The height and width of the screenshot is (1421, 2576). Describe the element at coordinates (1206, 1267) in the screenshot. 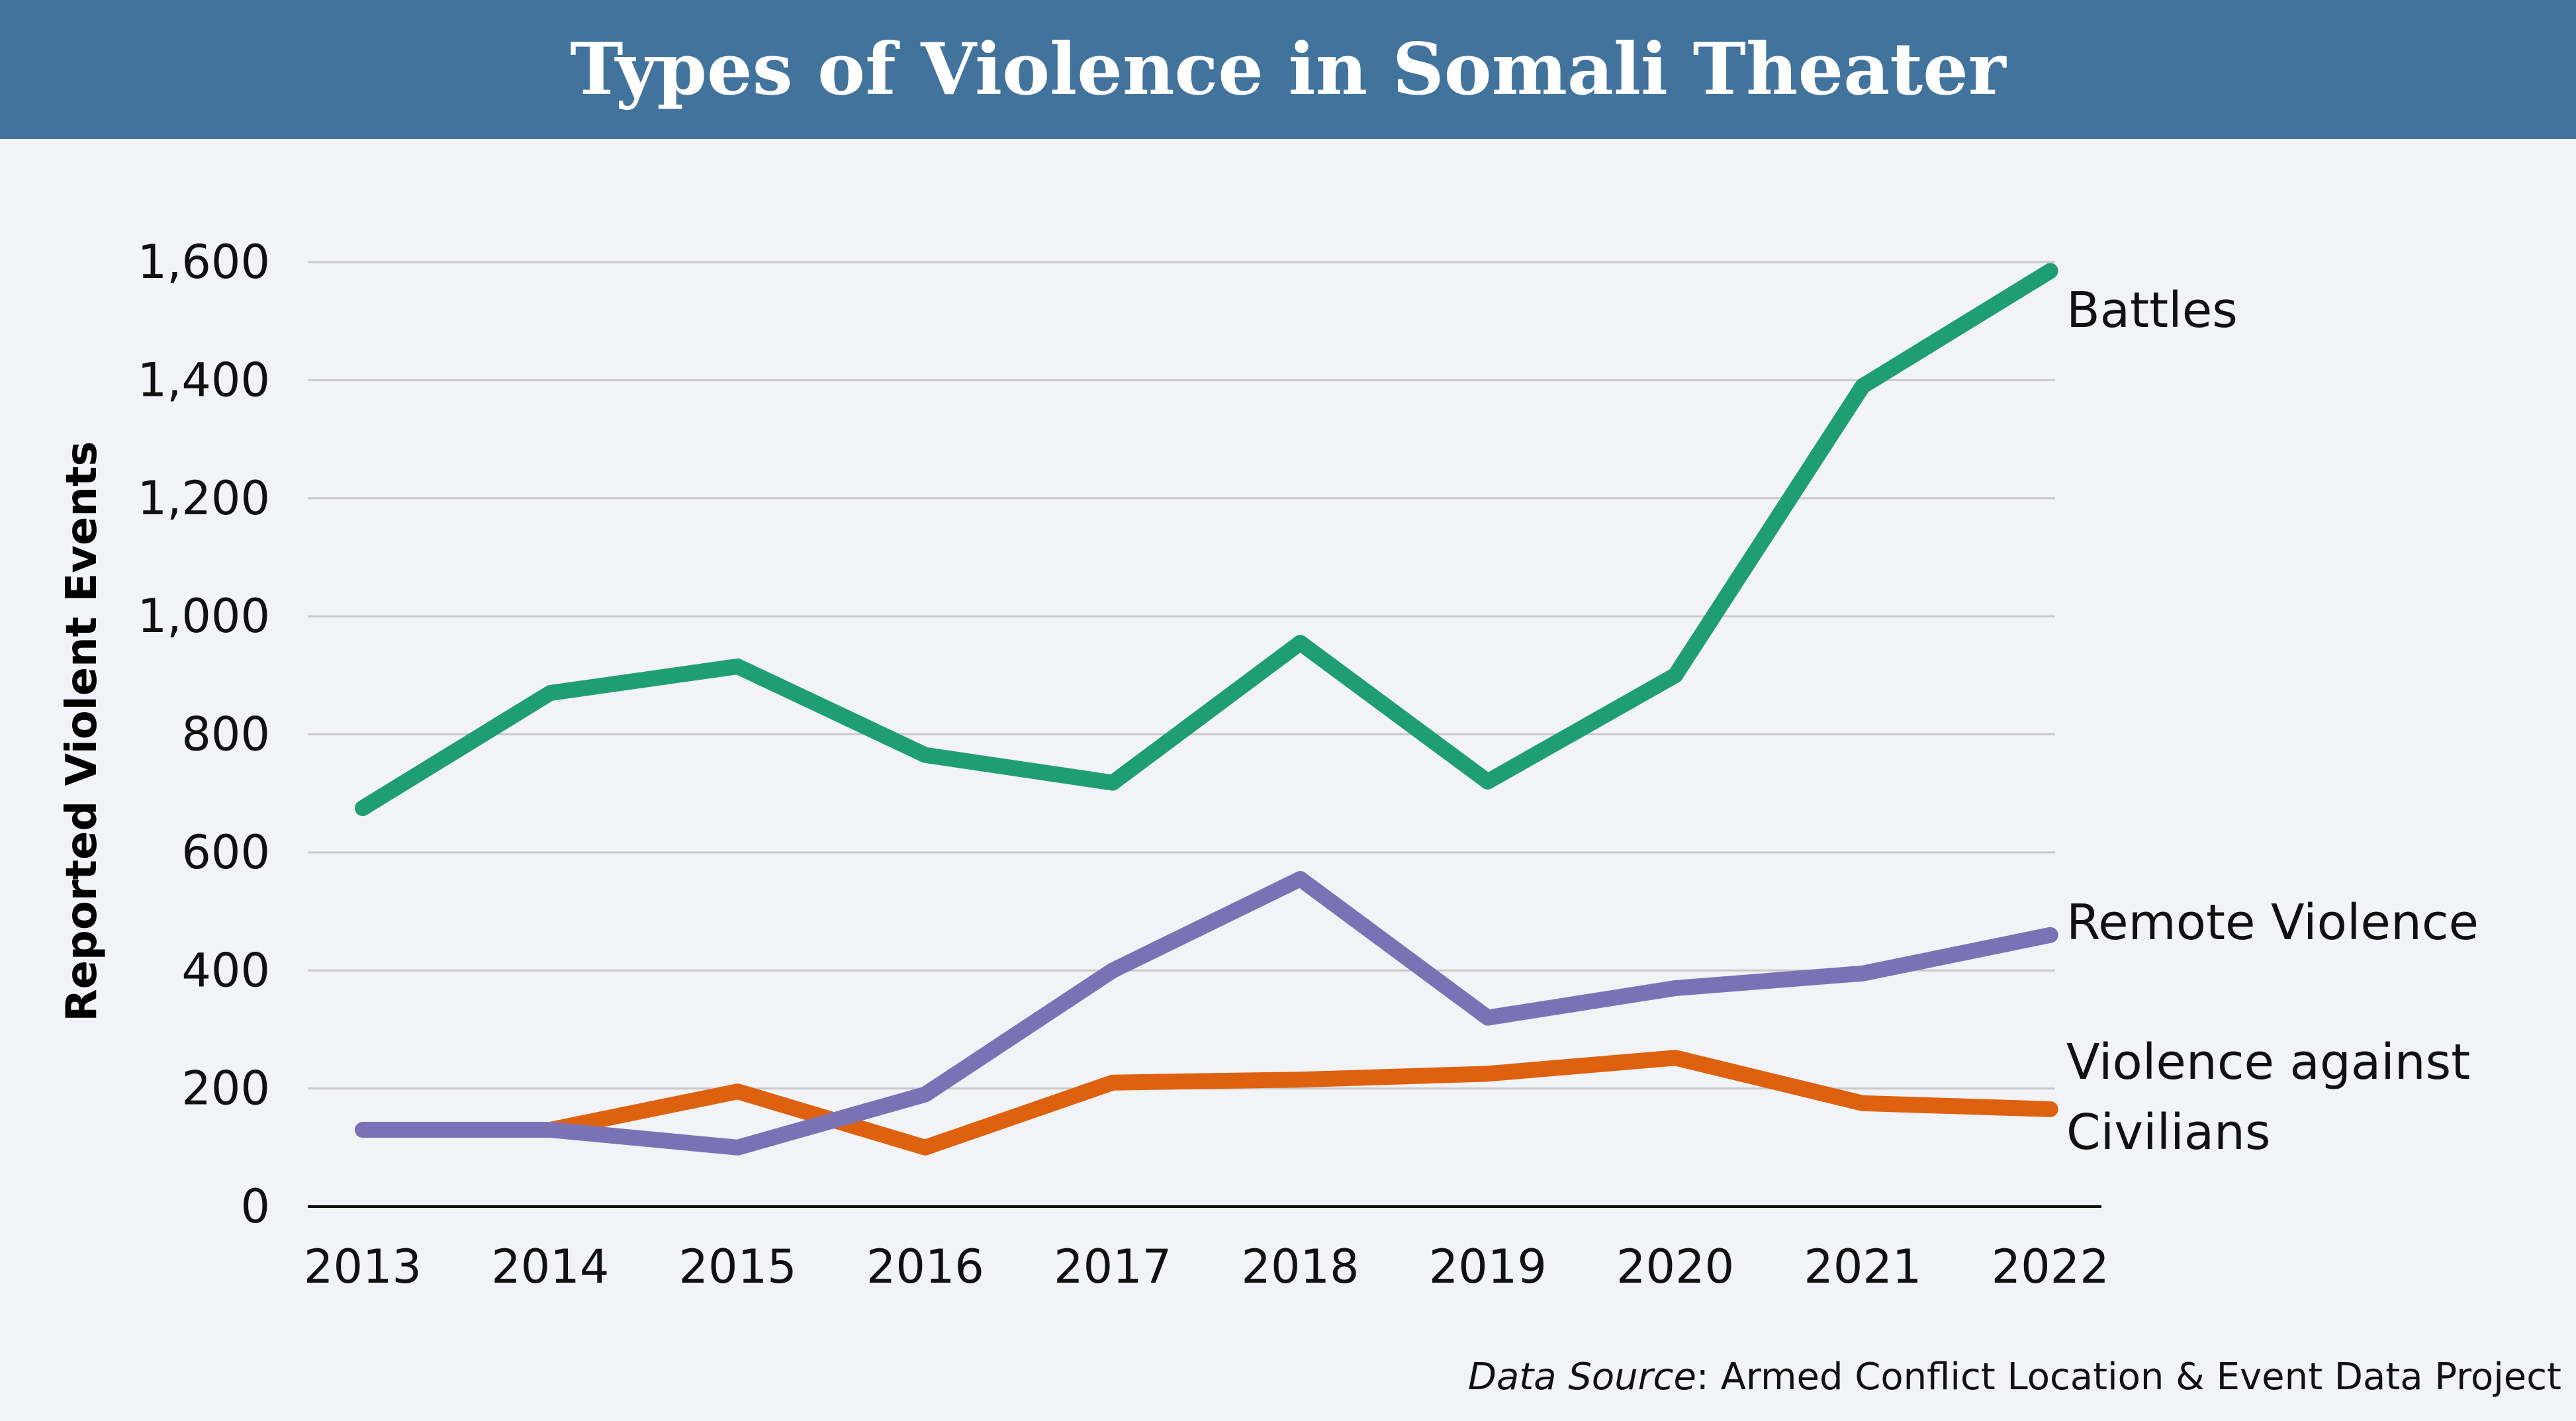

I see `x-tick-labels: 2013 2014 2015 2016 2017 2018 2019 2020 2021 2022` at that location.